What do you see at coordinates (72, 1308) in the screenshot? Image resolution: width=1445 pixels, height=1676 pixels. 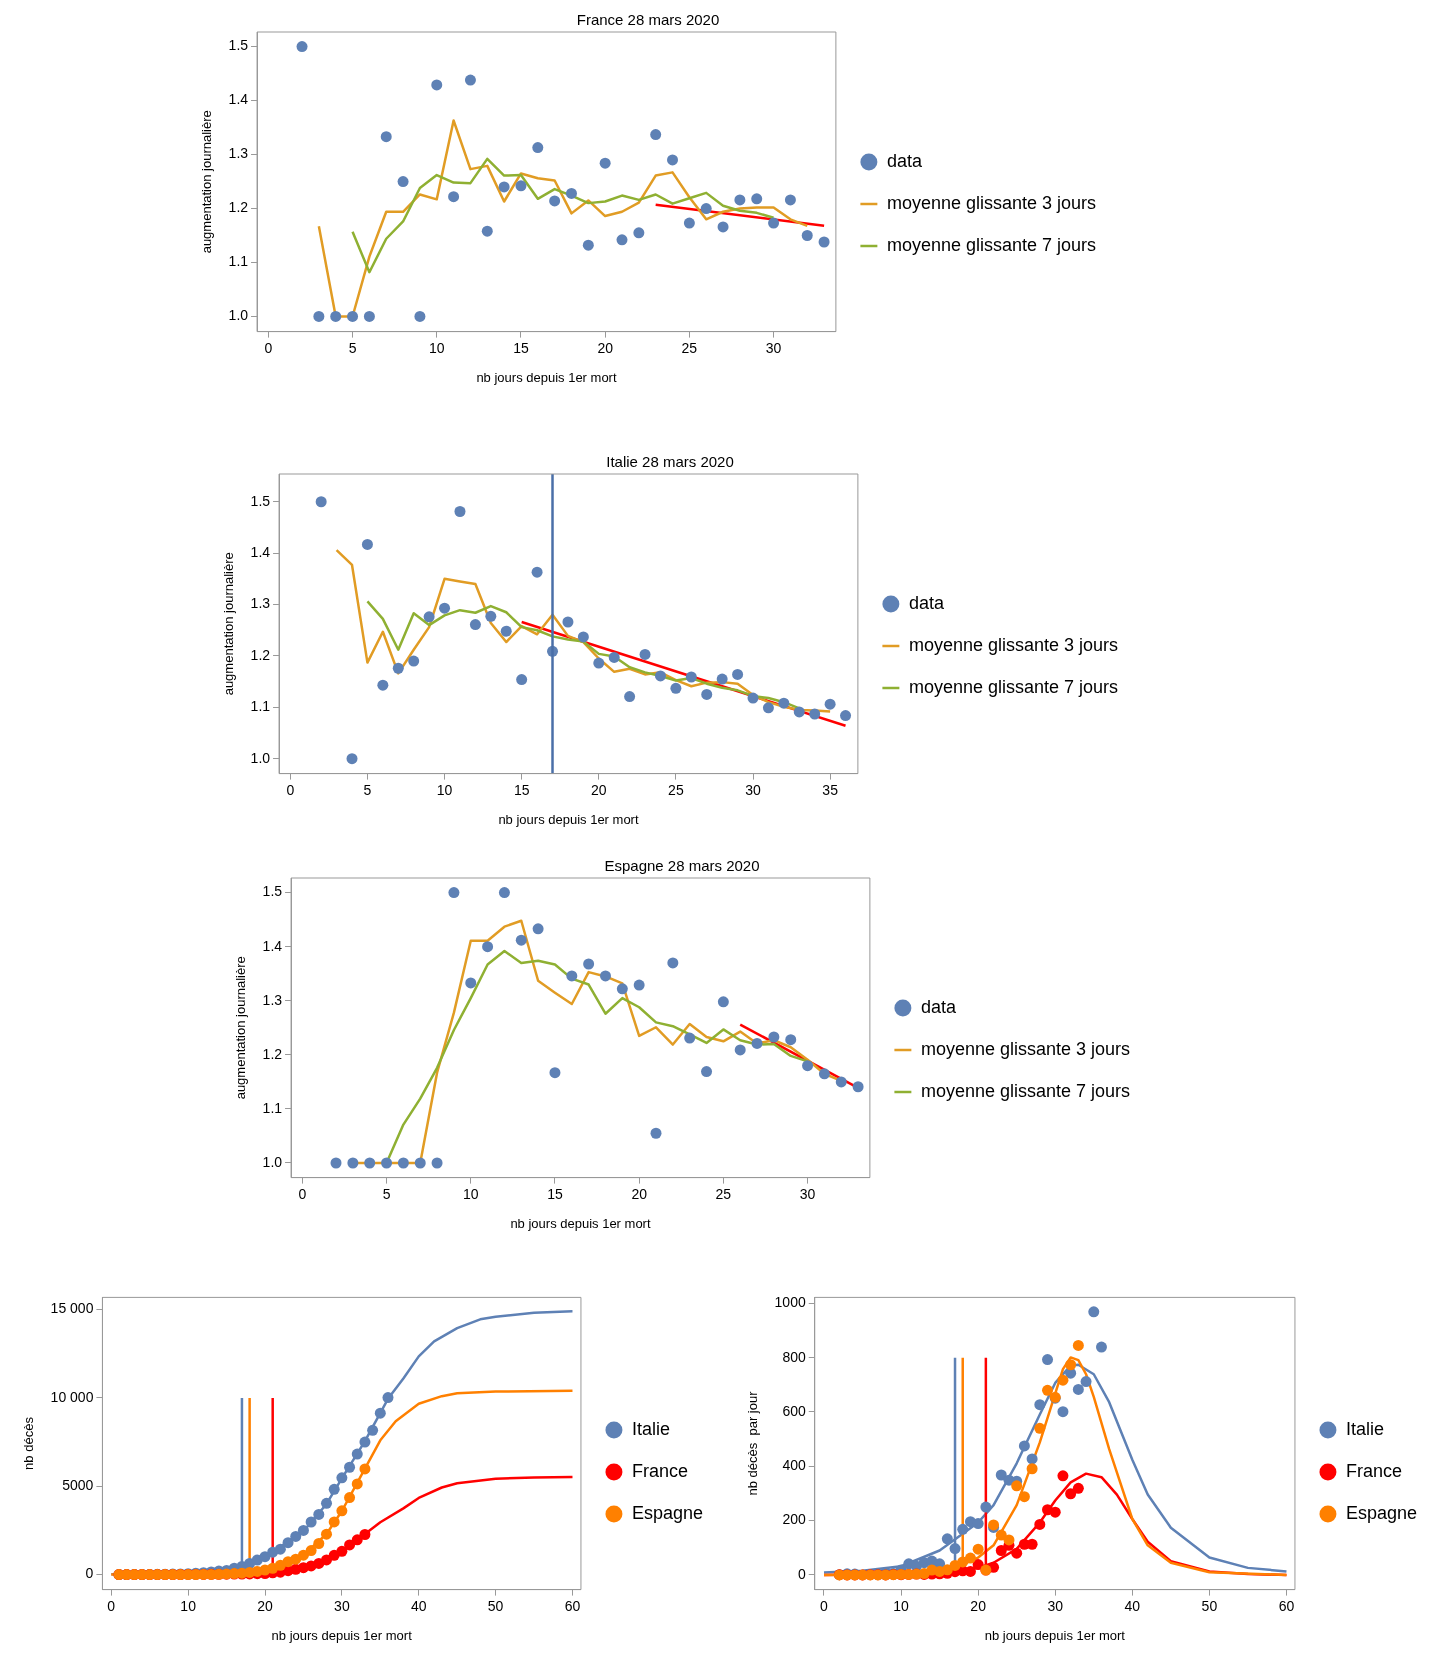 I see `y-tick-label: 15 000` at bounding box center [72, 1308].